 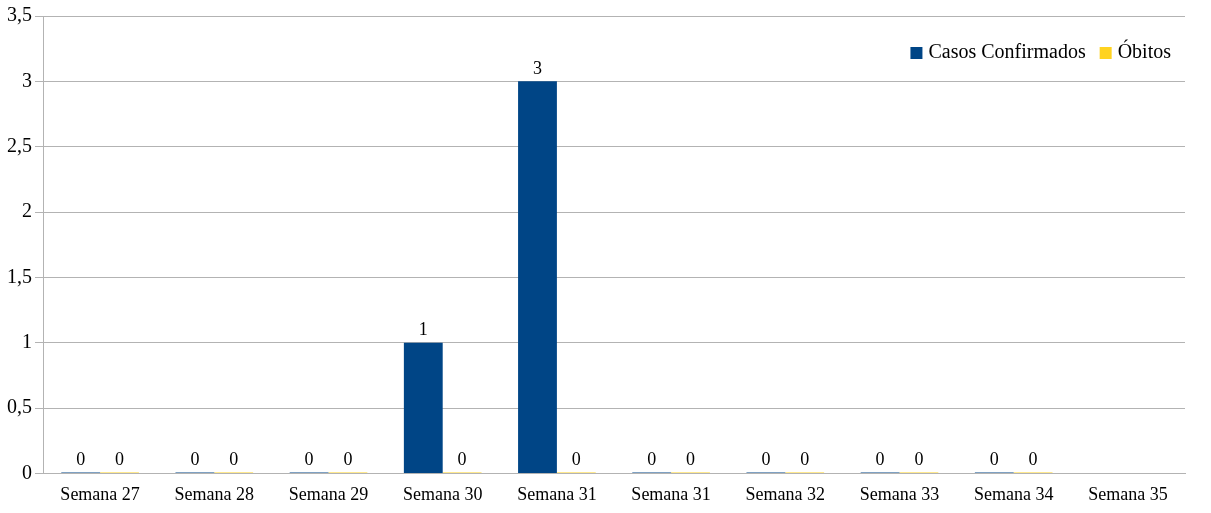 What do you see at coordinates (214, 493) in the screenshot?
I see `x-tick-label: Semana 28` at bounding box center [214, 493].